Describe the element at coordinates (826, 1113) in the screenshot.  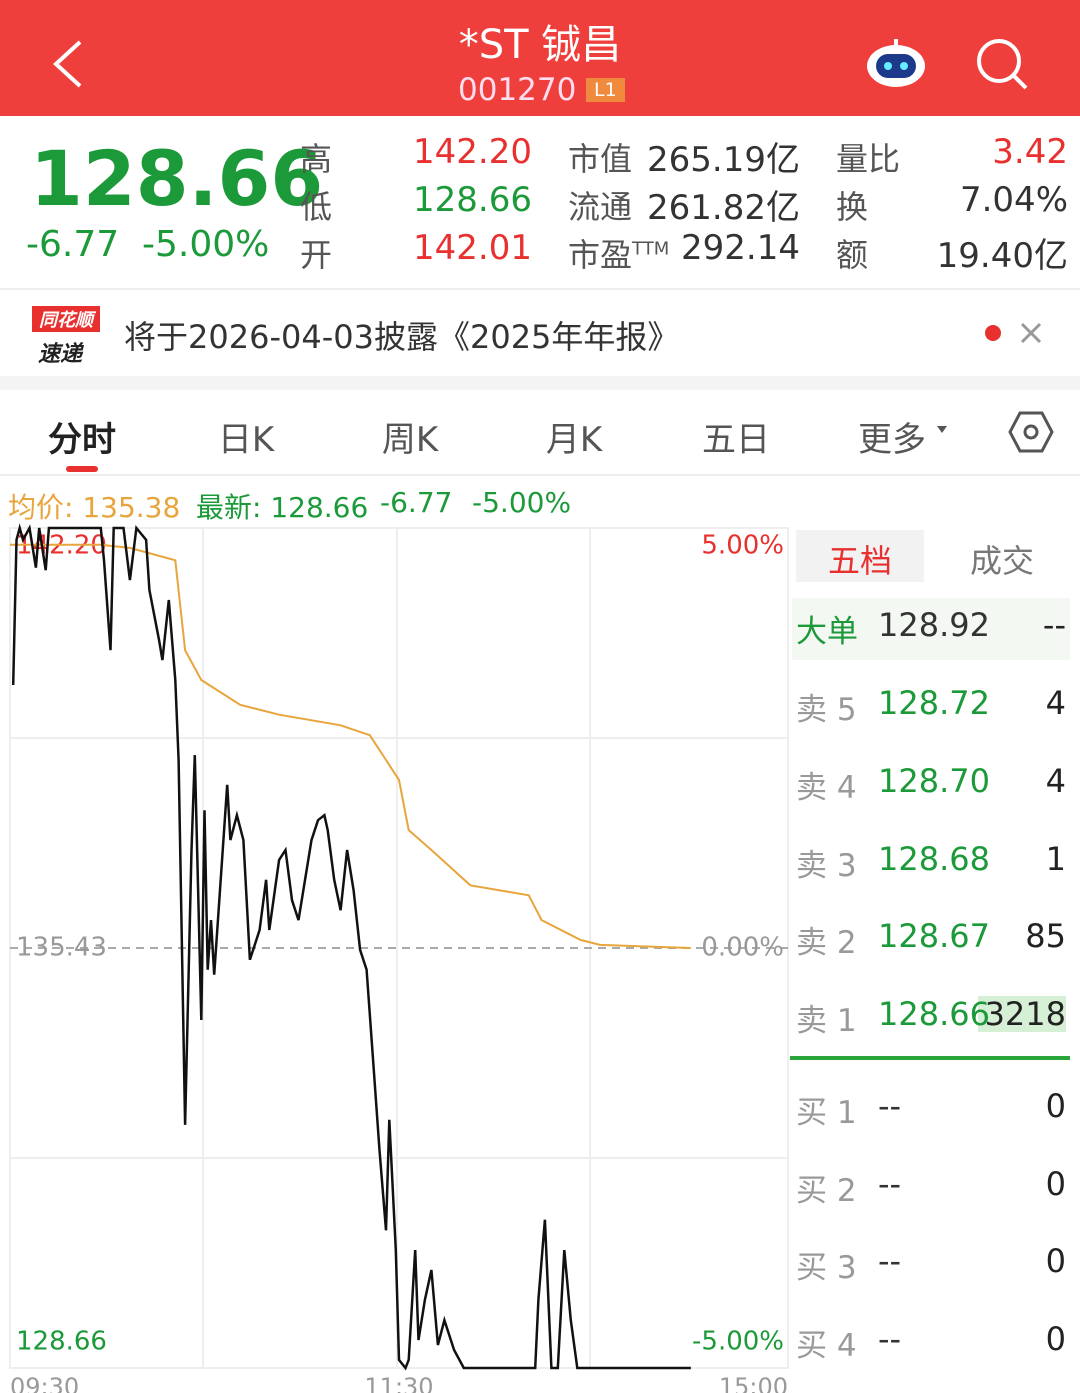
I see `order-label: 买 1` at that location.